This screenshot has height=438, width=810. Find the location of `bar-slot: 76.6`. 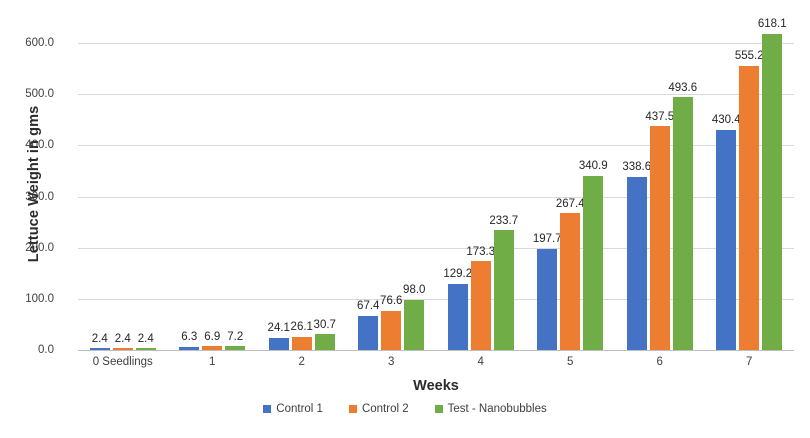

bar-slot: 76.6 is located at coordinates (391, 196).